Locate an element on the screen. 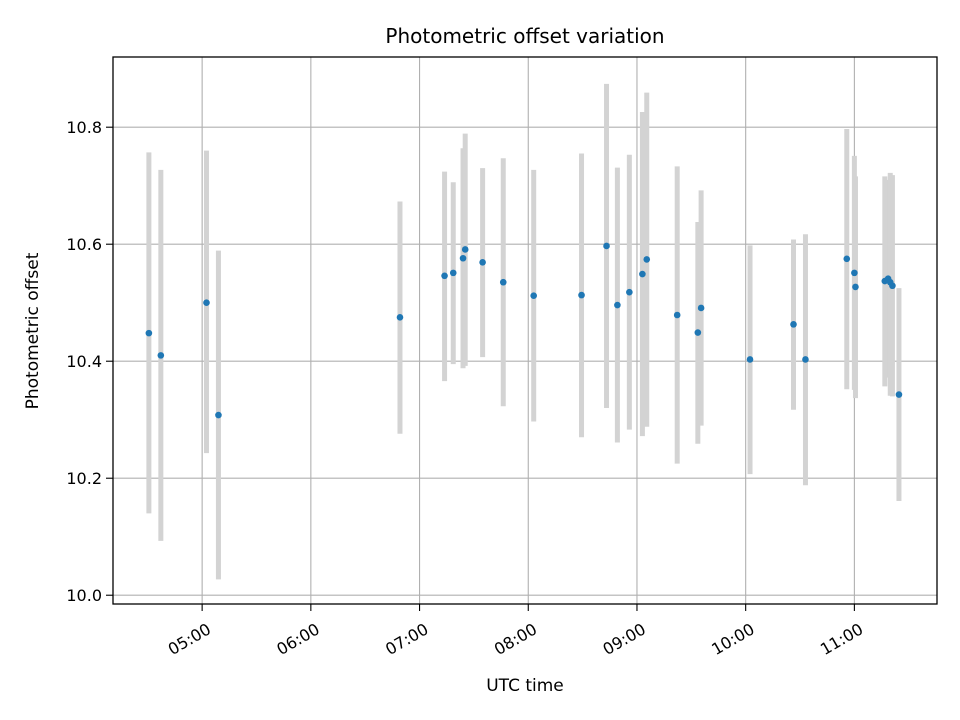 The image size is (960, 720). y-tick-label: 10.4 is located at coordinates (84, 361).